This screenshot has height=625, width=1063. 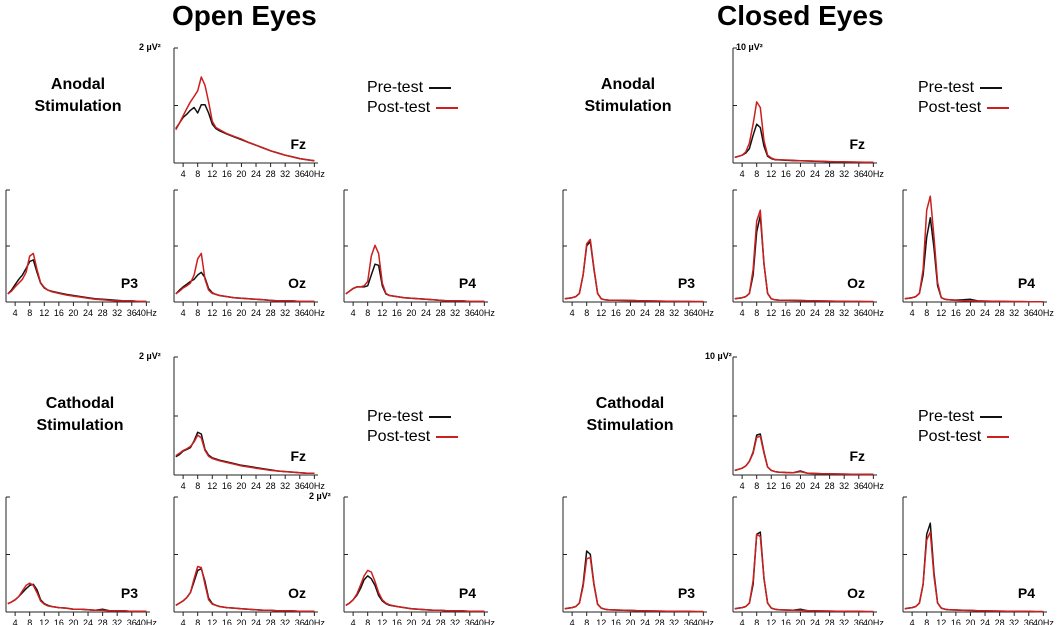 I want to click on panel-open-eyes-cathodal-p4: 4 8 12 16 20 24 28 32 36 40Hz 2 µV² P4, so click(x=402, y=558).